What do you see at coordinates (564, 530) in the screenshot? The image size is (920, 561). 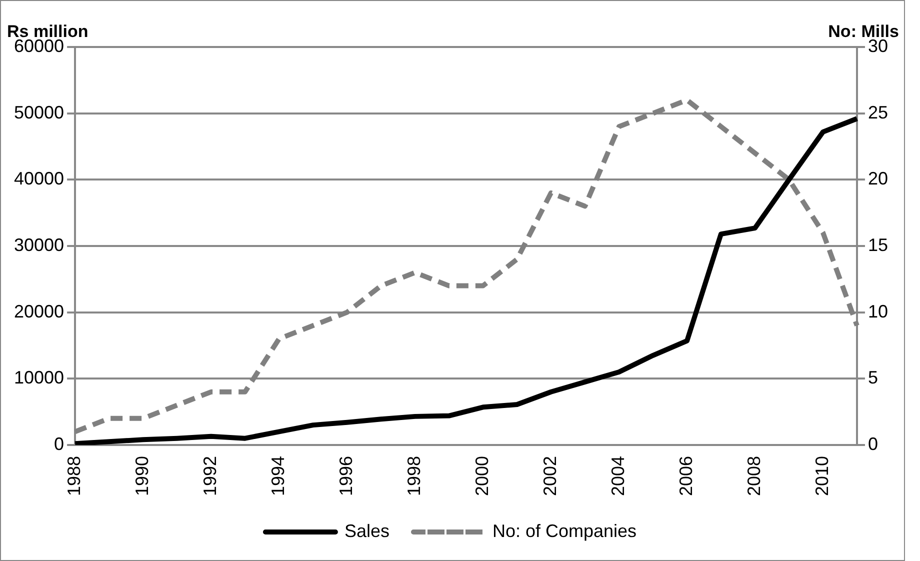 I see `legend-label: No: of Companies` at bounding box center [564, 530].